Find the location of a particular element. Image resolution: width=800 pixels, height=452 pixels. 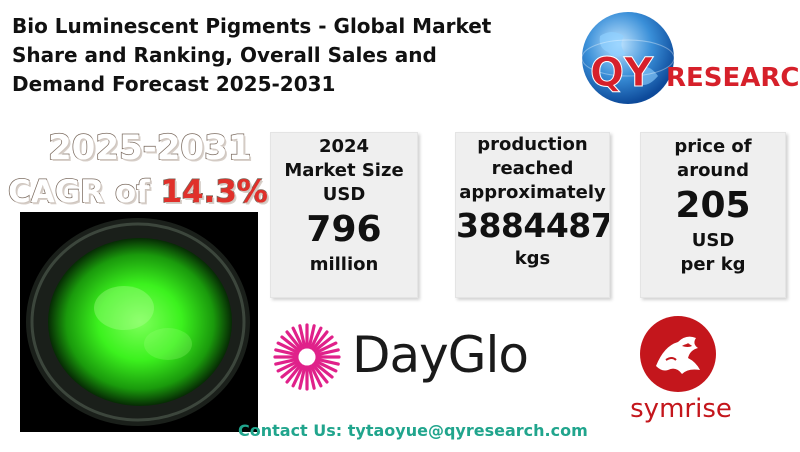

qyresearch-logo: QY RESEARCH is located at coordinates (690, 58).